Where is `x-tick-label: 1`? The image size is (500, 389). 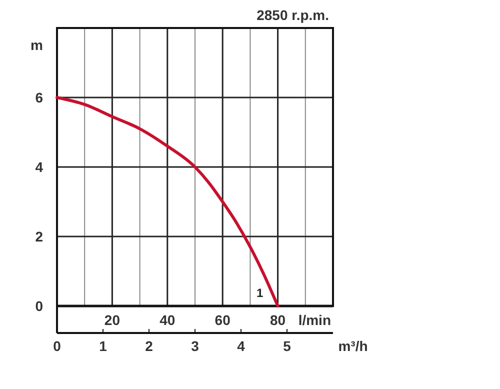 x-tick-label: 1 is located at coordinates (103, 346).